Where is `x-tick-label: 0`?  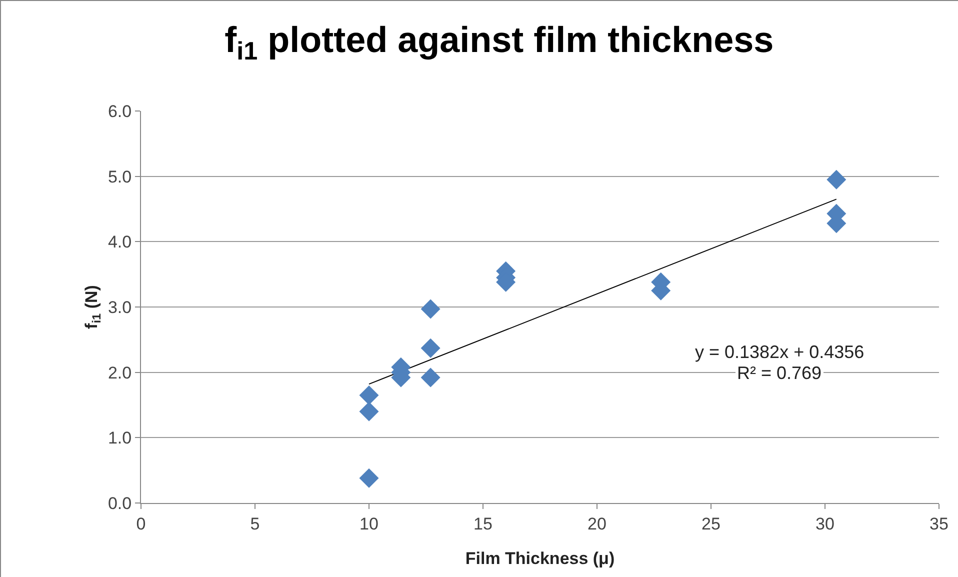
x-tick-label: 0 is located at coordinates (141, 524).